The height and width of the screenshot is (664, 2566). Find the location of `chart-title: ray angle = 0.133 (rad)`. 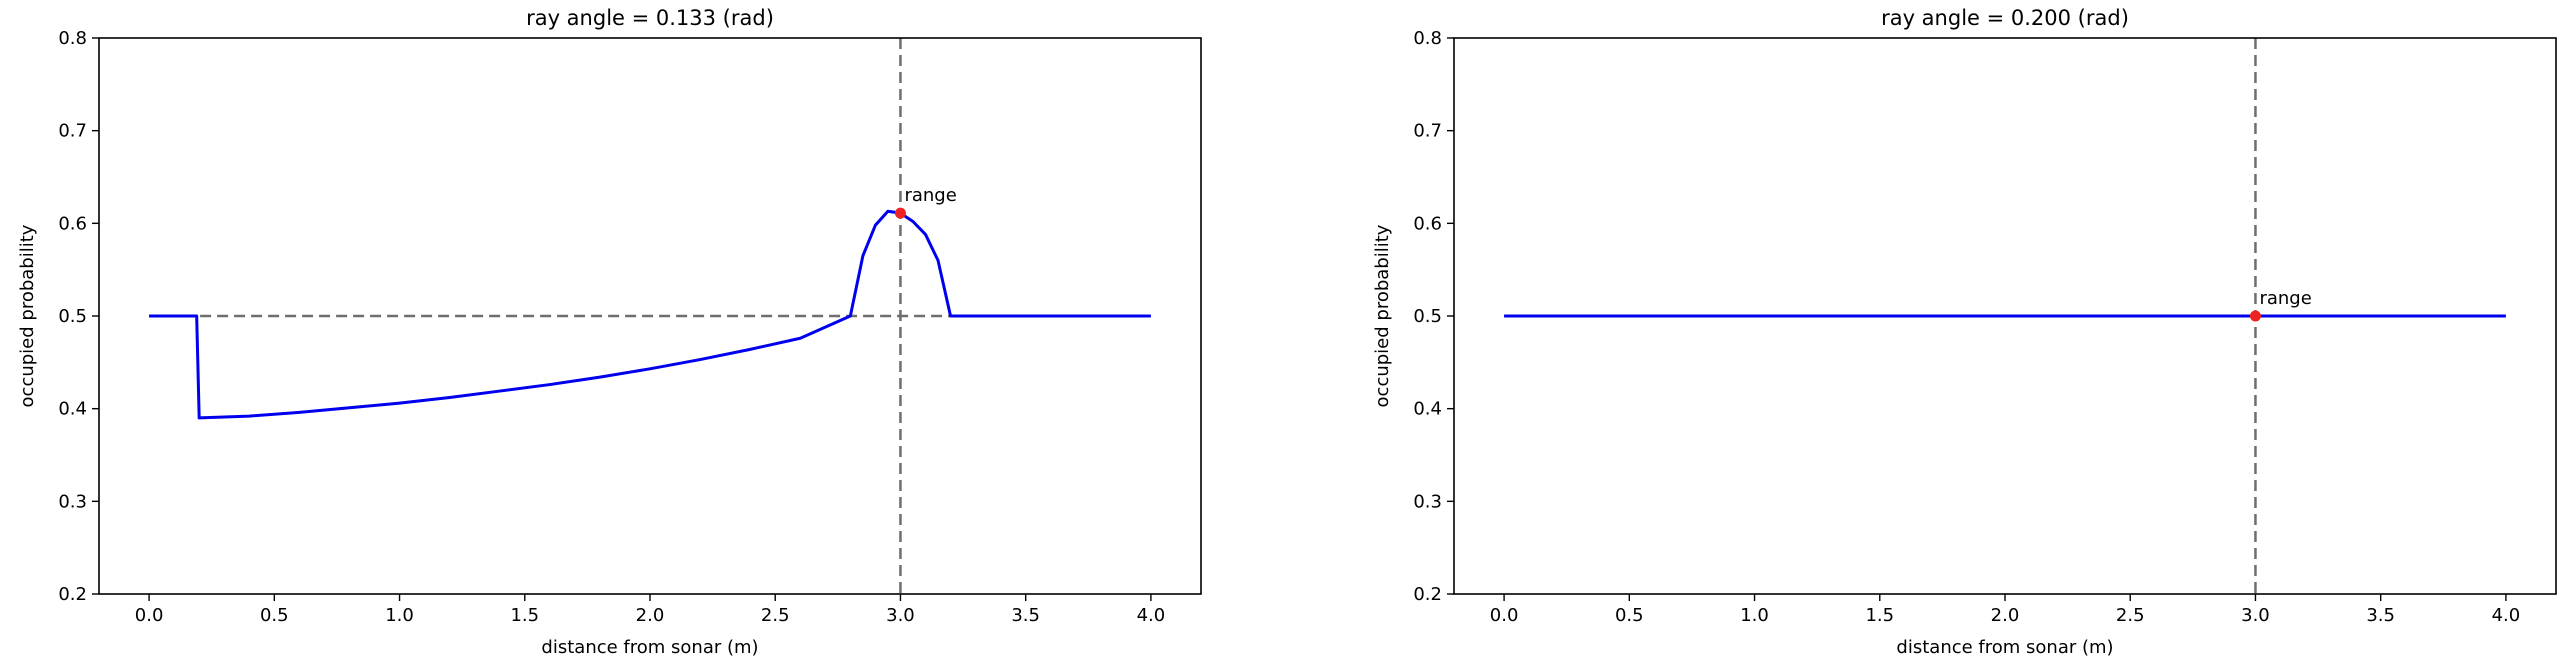

chart-title: ray angle = 0.133 (rad) is located at coordinates (650, 18).